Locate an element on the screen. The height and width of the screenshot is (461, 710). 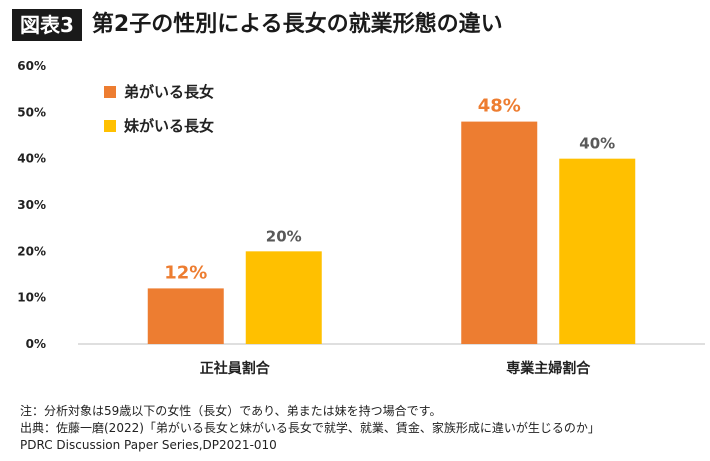
figure-badge: 図表3 is located at coordinates (47, 25).